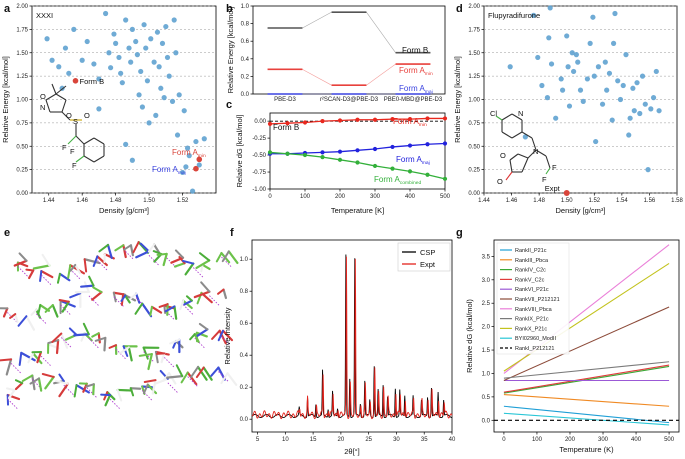 This screenshot has width=685, height=459. What do you see at coordinates (539, 201) in the screenshot?
I see `x-tick-label: 1.48` at bounding box center [539, 201].